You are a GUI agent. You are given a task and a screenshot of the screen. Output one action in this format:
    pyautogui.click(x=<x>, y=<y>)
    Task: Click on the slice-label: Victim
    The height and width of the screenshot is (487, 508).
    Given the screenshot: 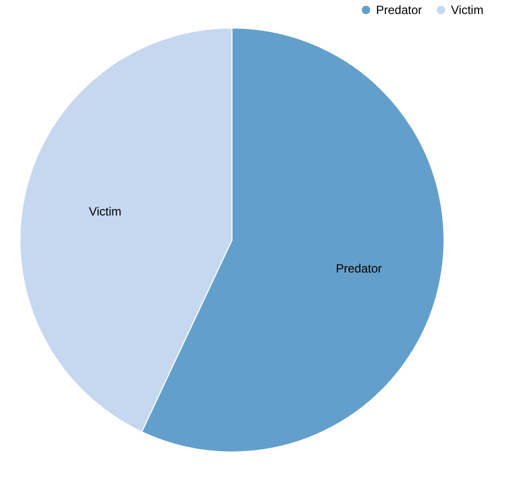 What is the action you would take?
    pyautogui.click(x=105, y=211)
    